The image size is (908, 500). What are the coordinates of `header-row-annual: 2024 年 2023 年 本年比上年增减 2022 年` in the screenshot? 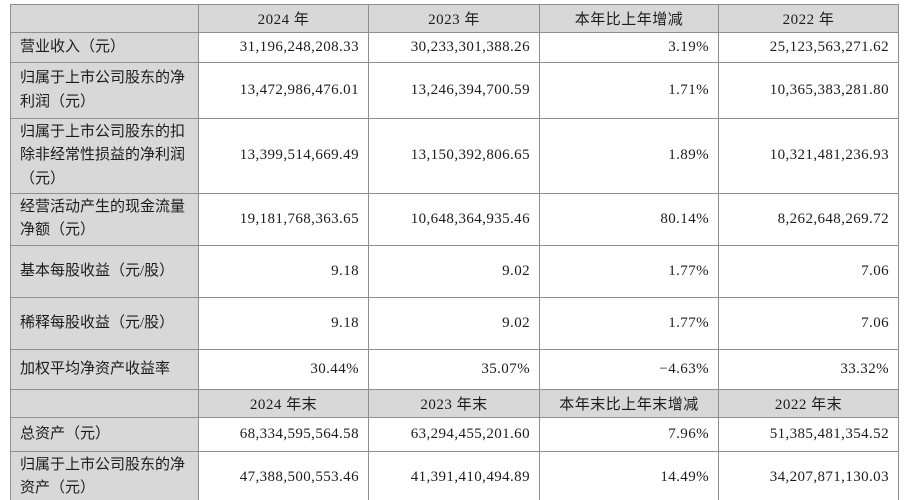 It's located at (454, 18).